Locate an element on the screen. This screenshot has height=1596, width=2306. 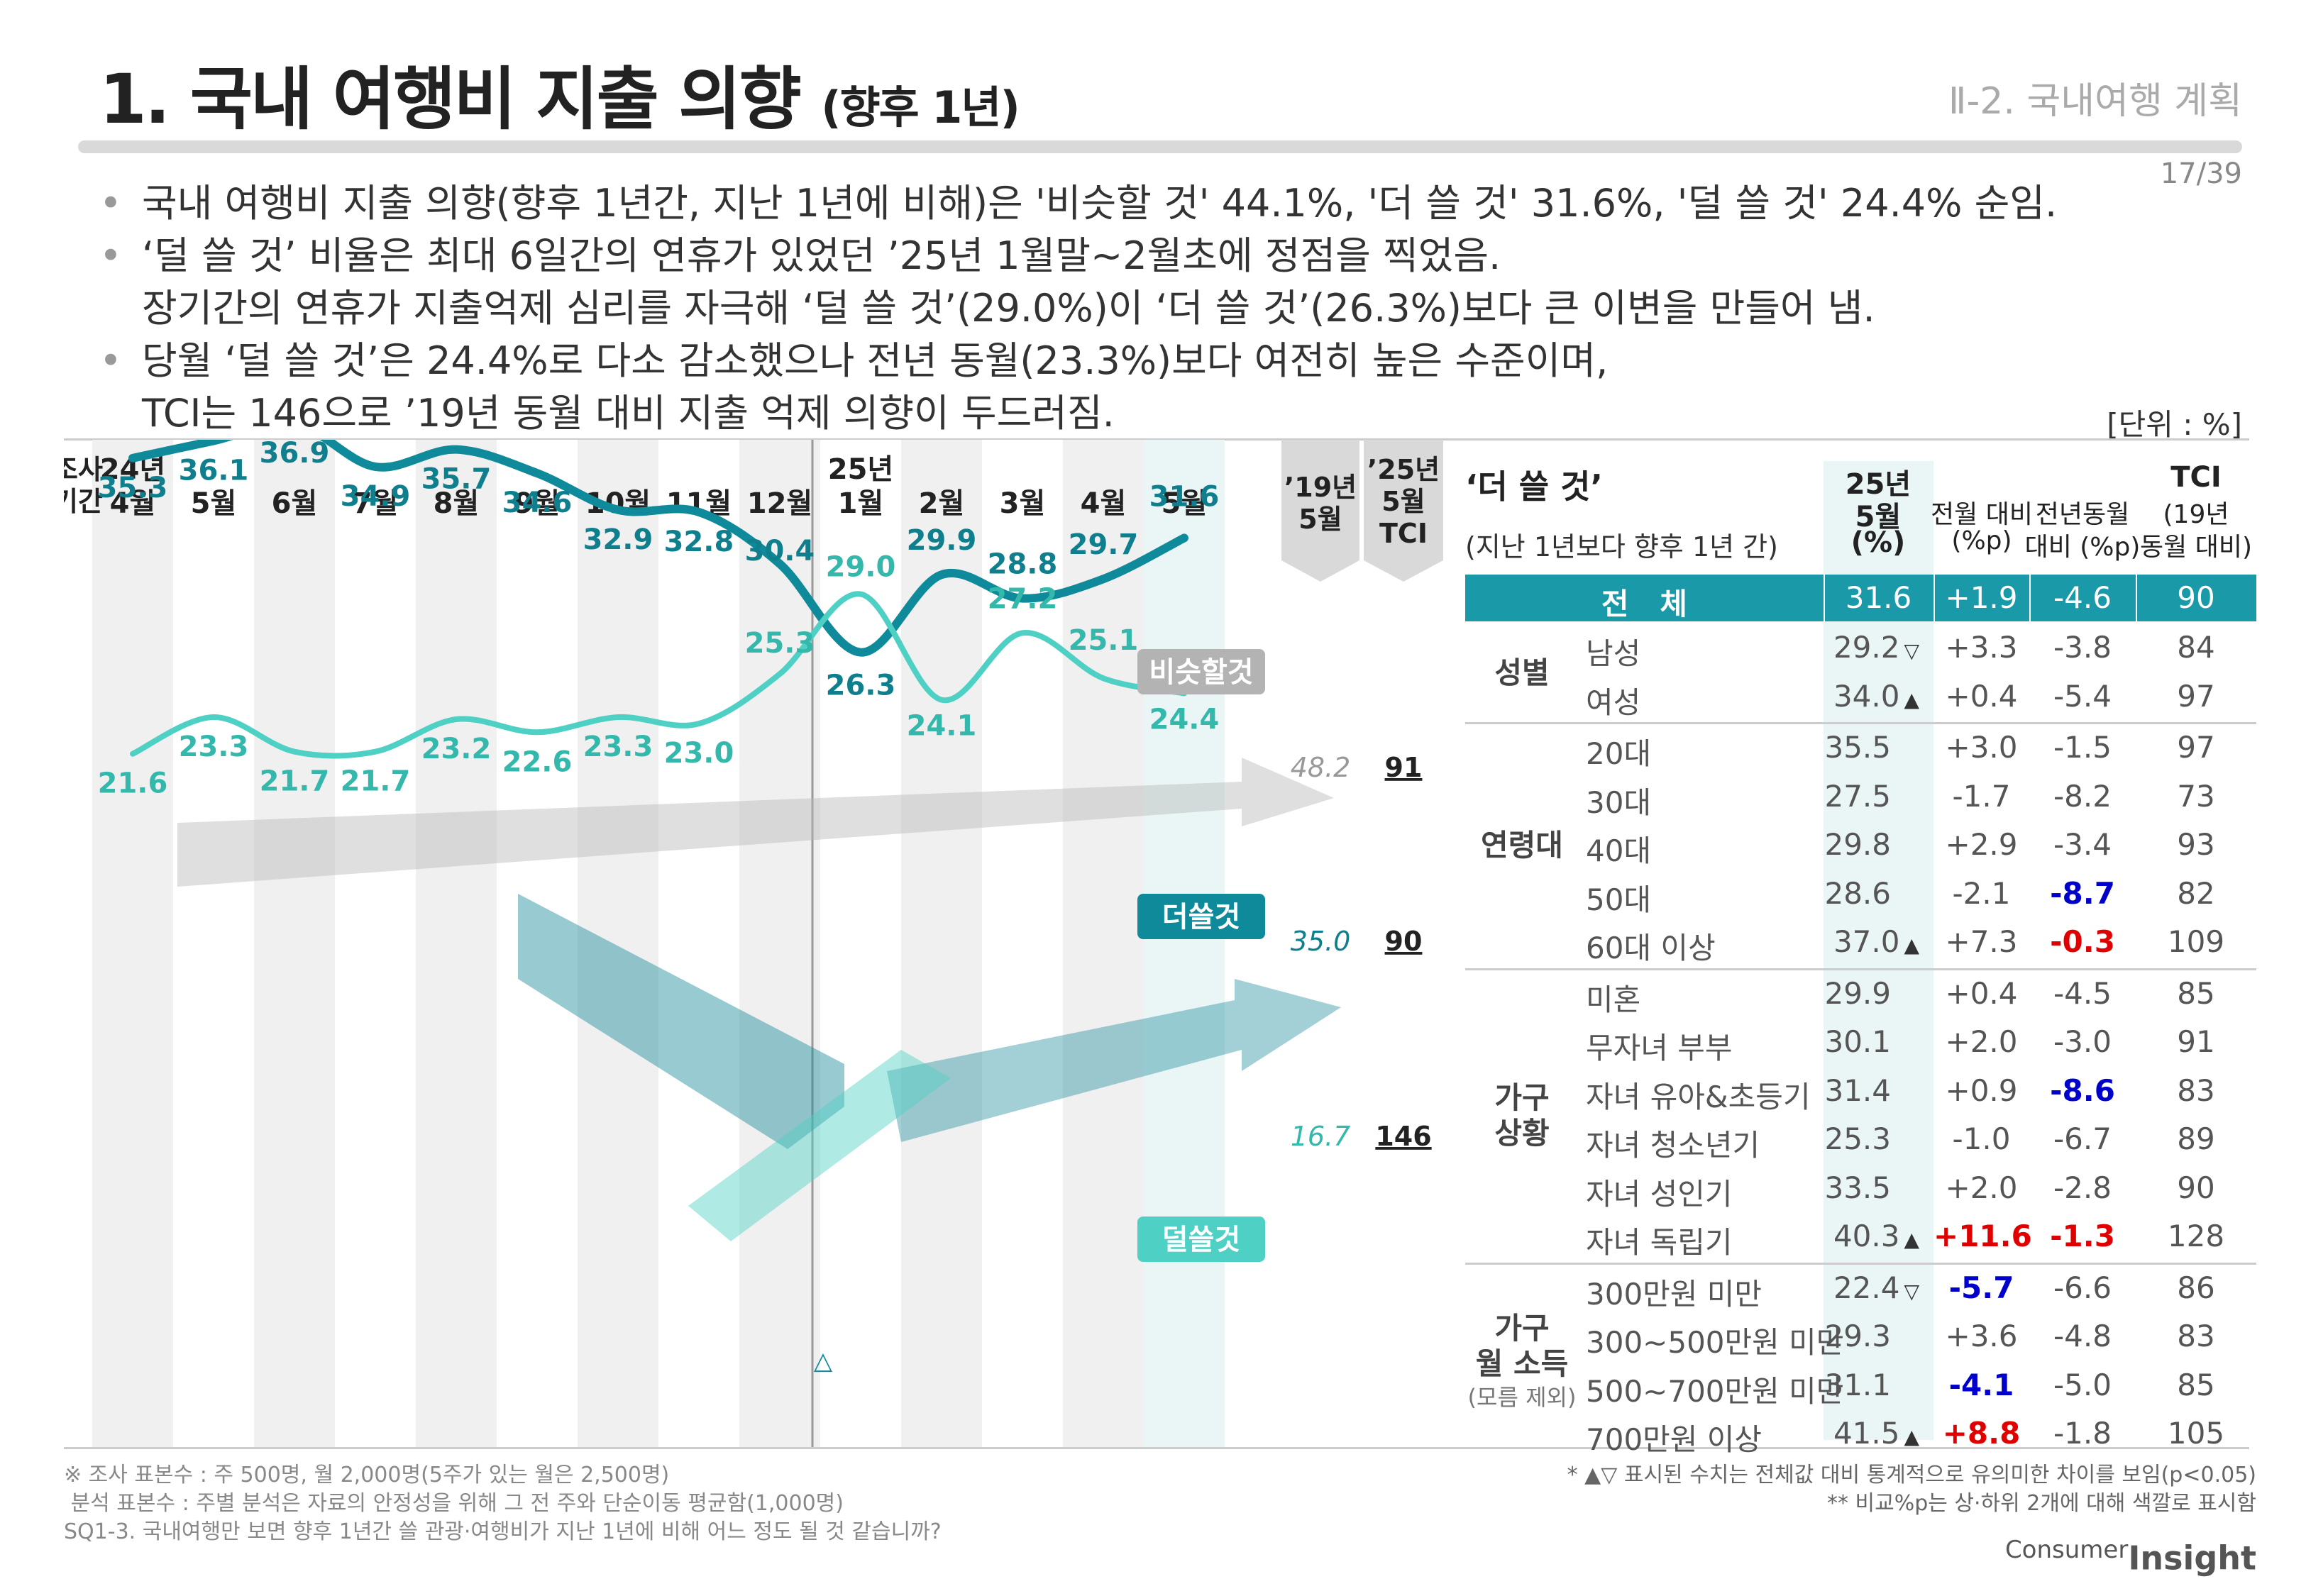
tci-value: 91 is located at coordinates (1404, 767).